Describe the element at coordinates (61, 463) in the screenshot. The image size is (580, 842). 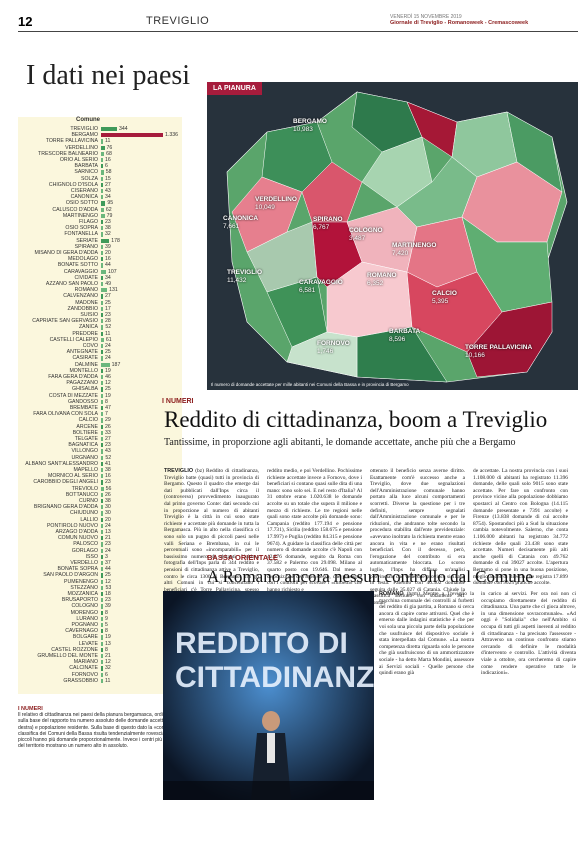
I see `municipality-name: ALBANO SANT'ALESSANDRO` at that location.